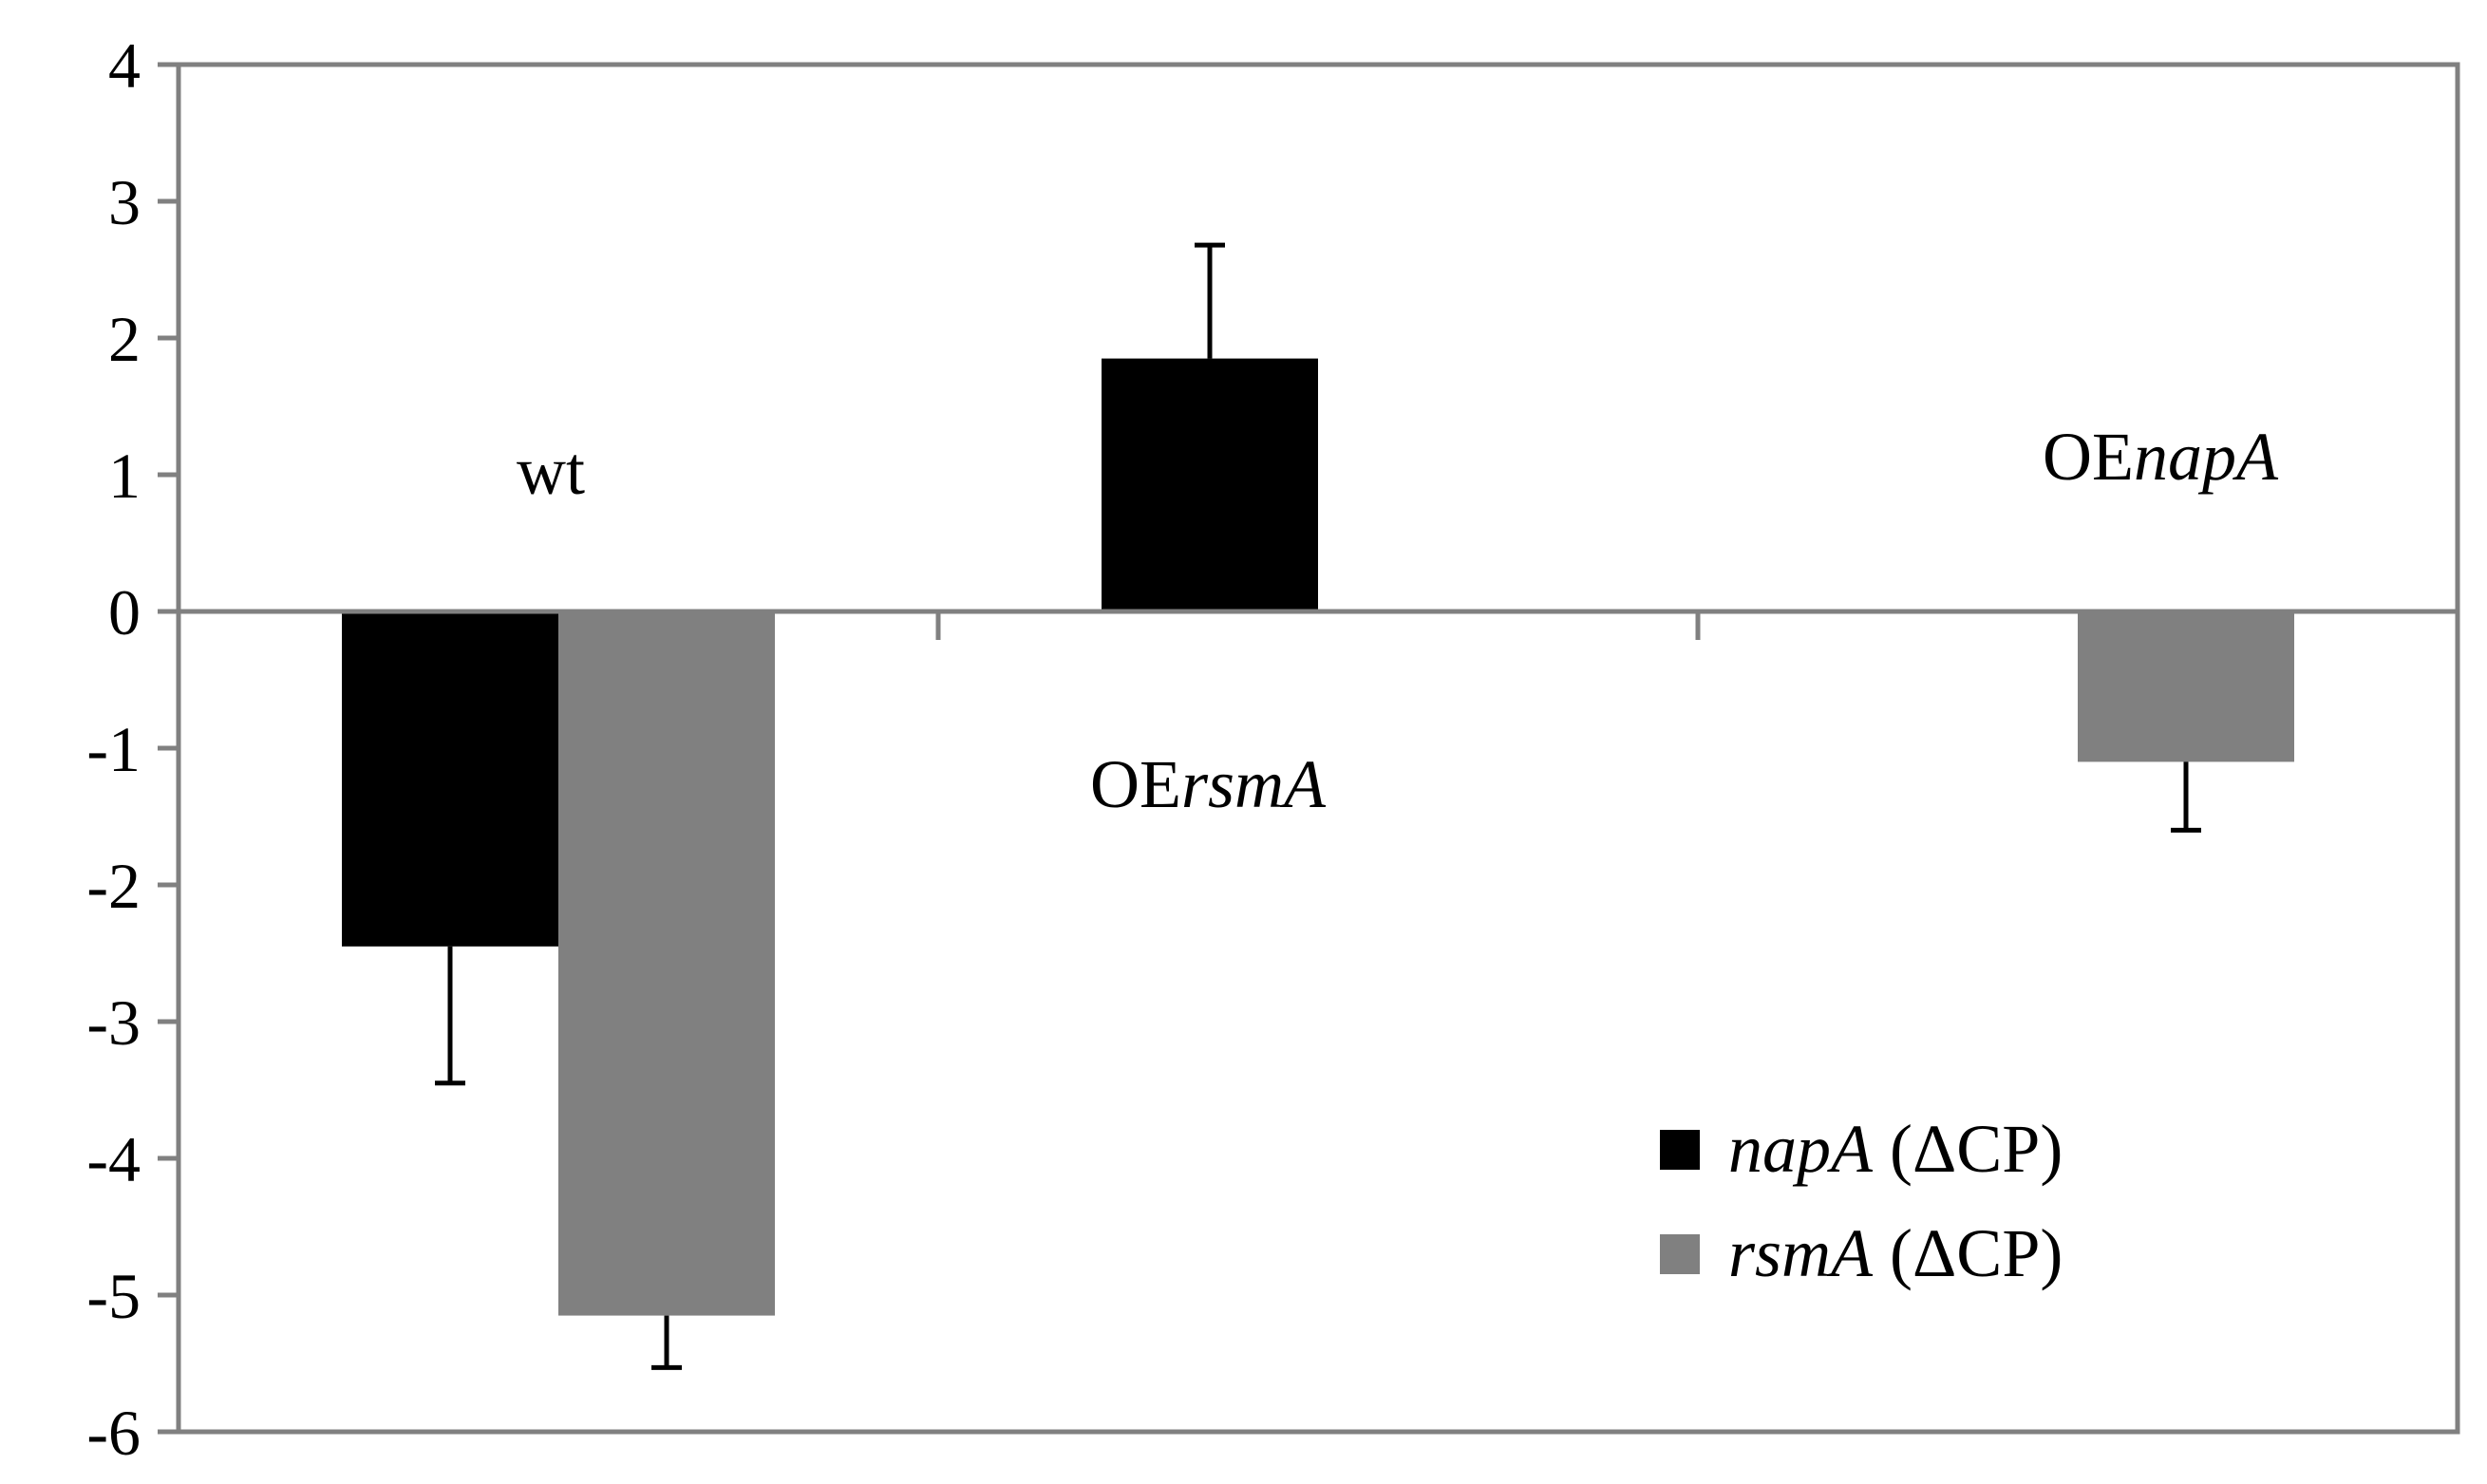  Describe the element at coordinates (113, 749) in the screenshot. I see `y-tick-label: -1` at that location.